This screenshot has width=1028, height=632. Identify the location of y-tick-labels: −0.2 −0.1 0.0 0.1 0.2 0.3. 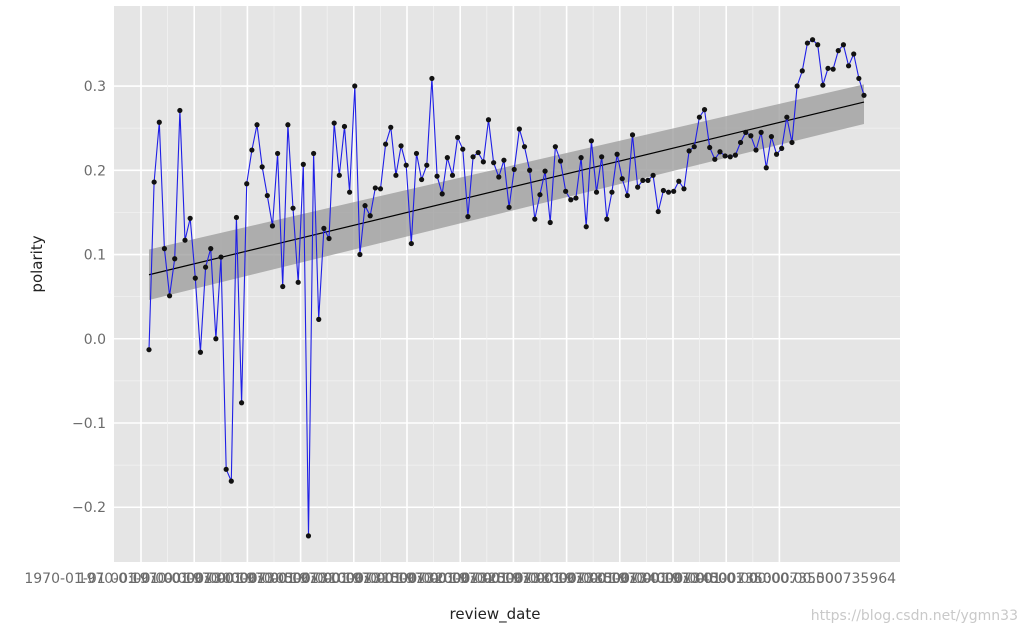
(89, 297).